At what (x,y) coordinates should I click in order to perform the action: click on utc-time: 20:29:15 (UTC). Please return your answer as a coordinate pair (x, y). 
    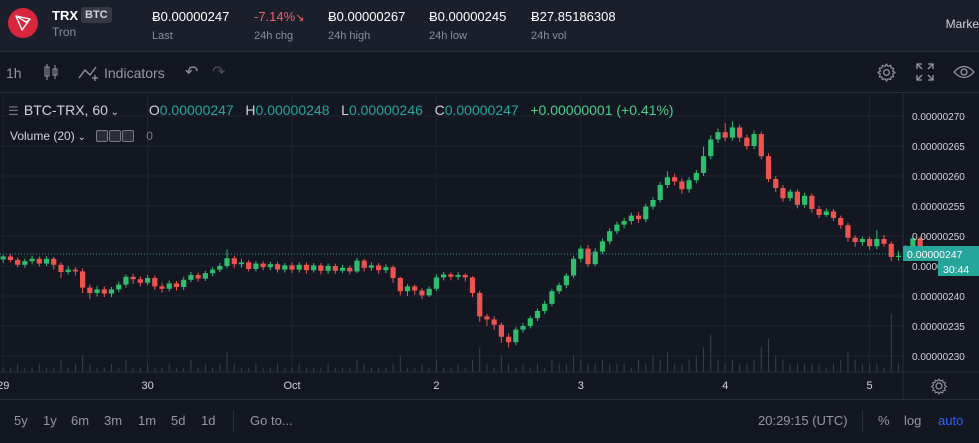
    Looking at the image, I should click on (803, 420).